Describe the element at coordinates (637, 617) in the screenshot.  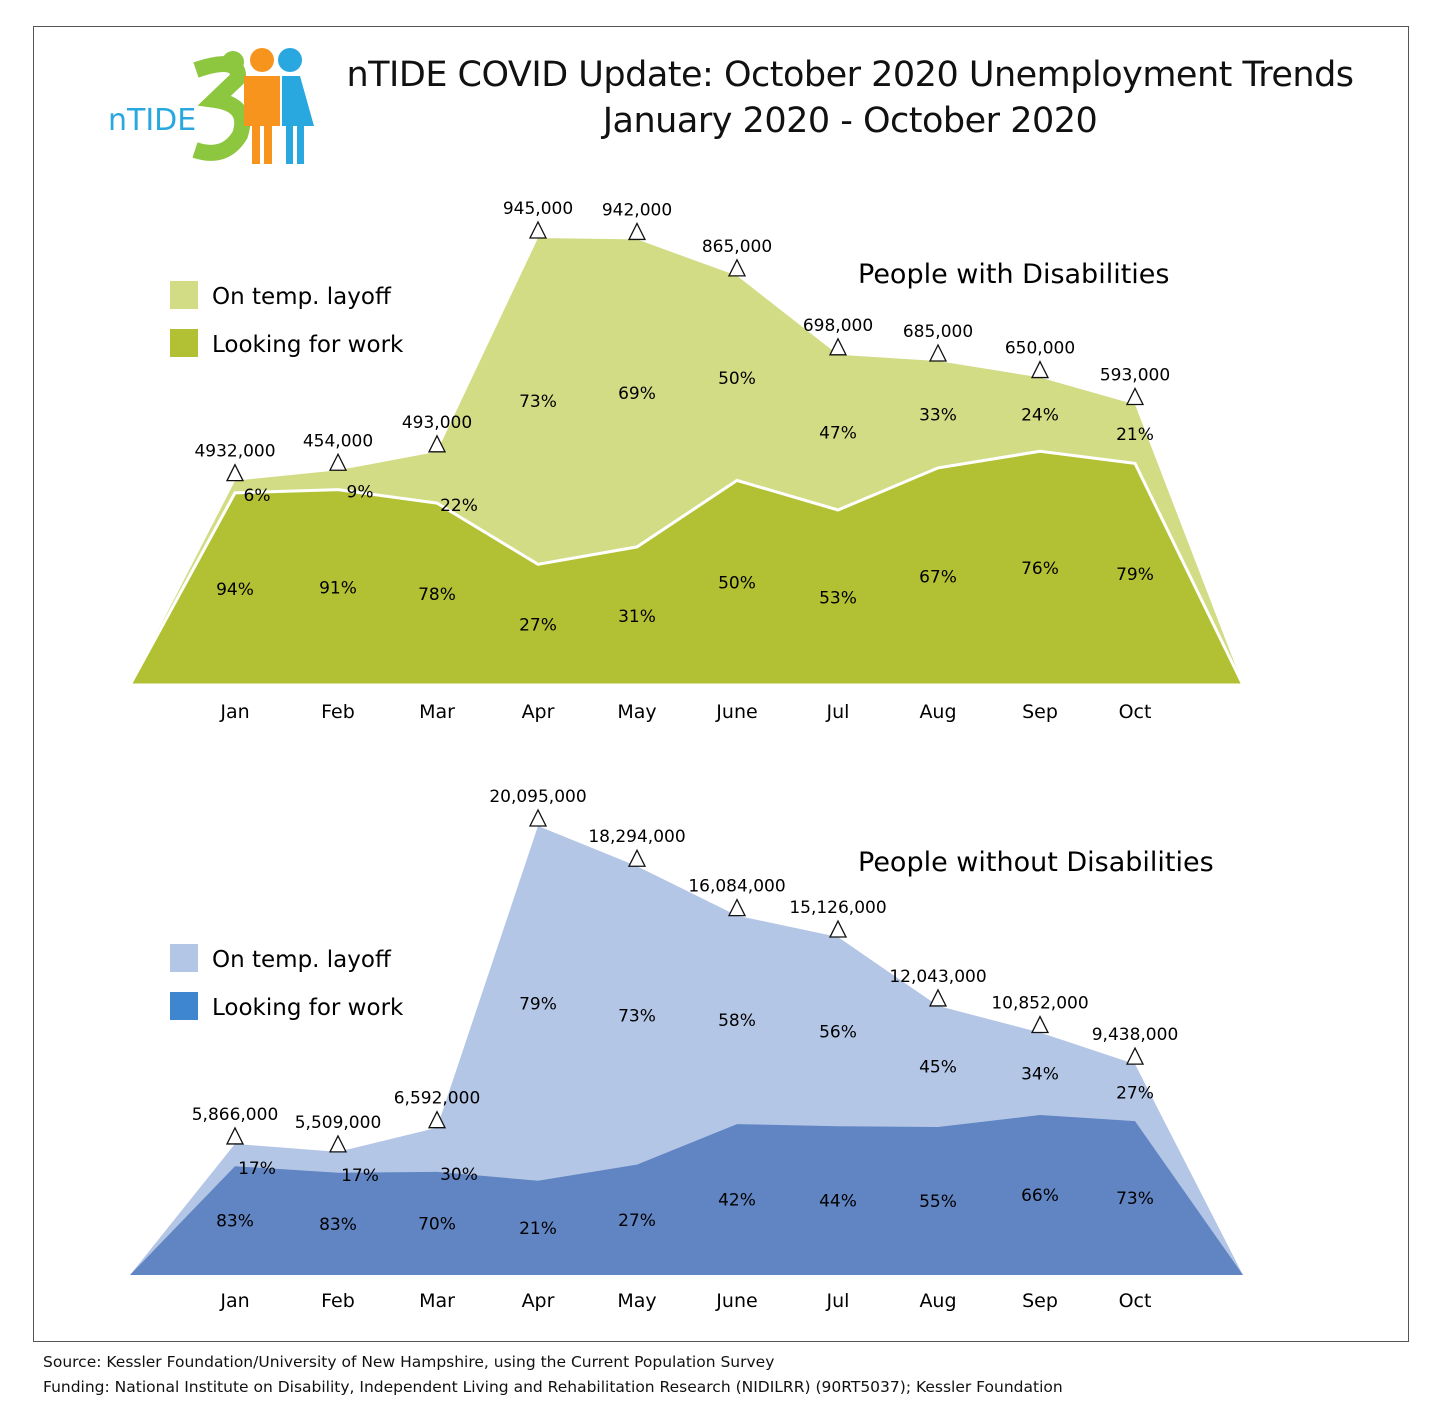
I see `looking-percent-label: 31%` at that location.